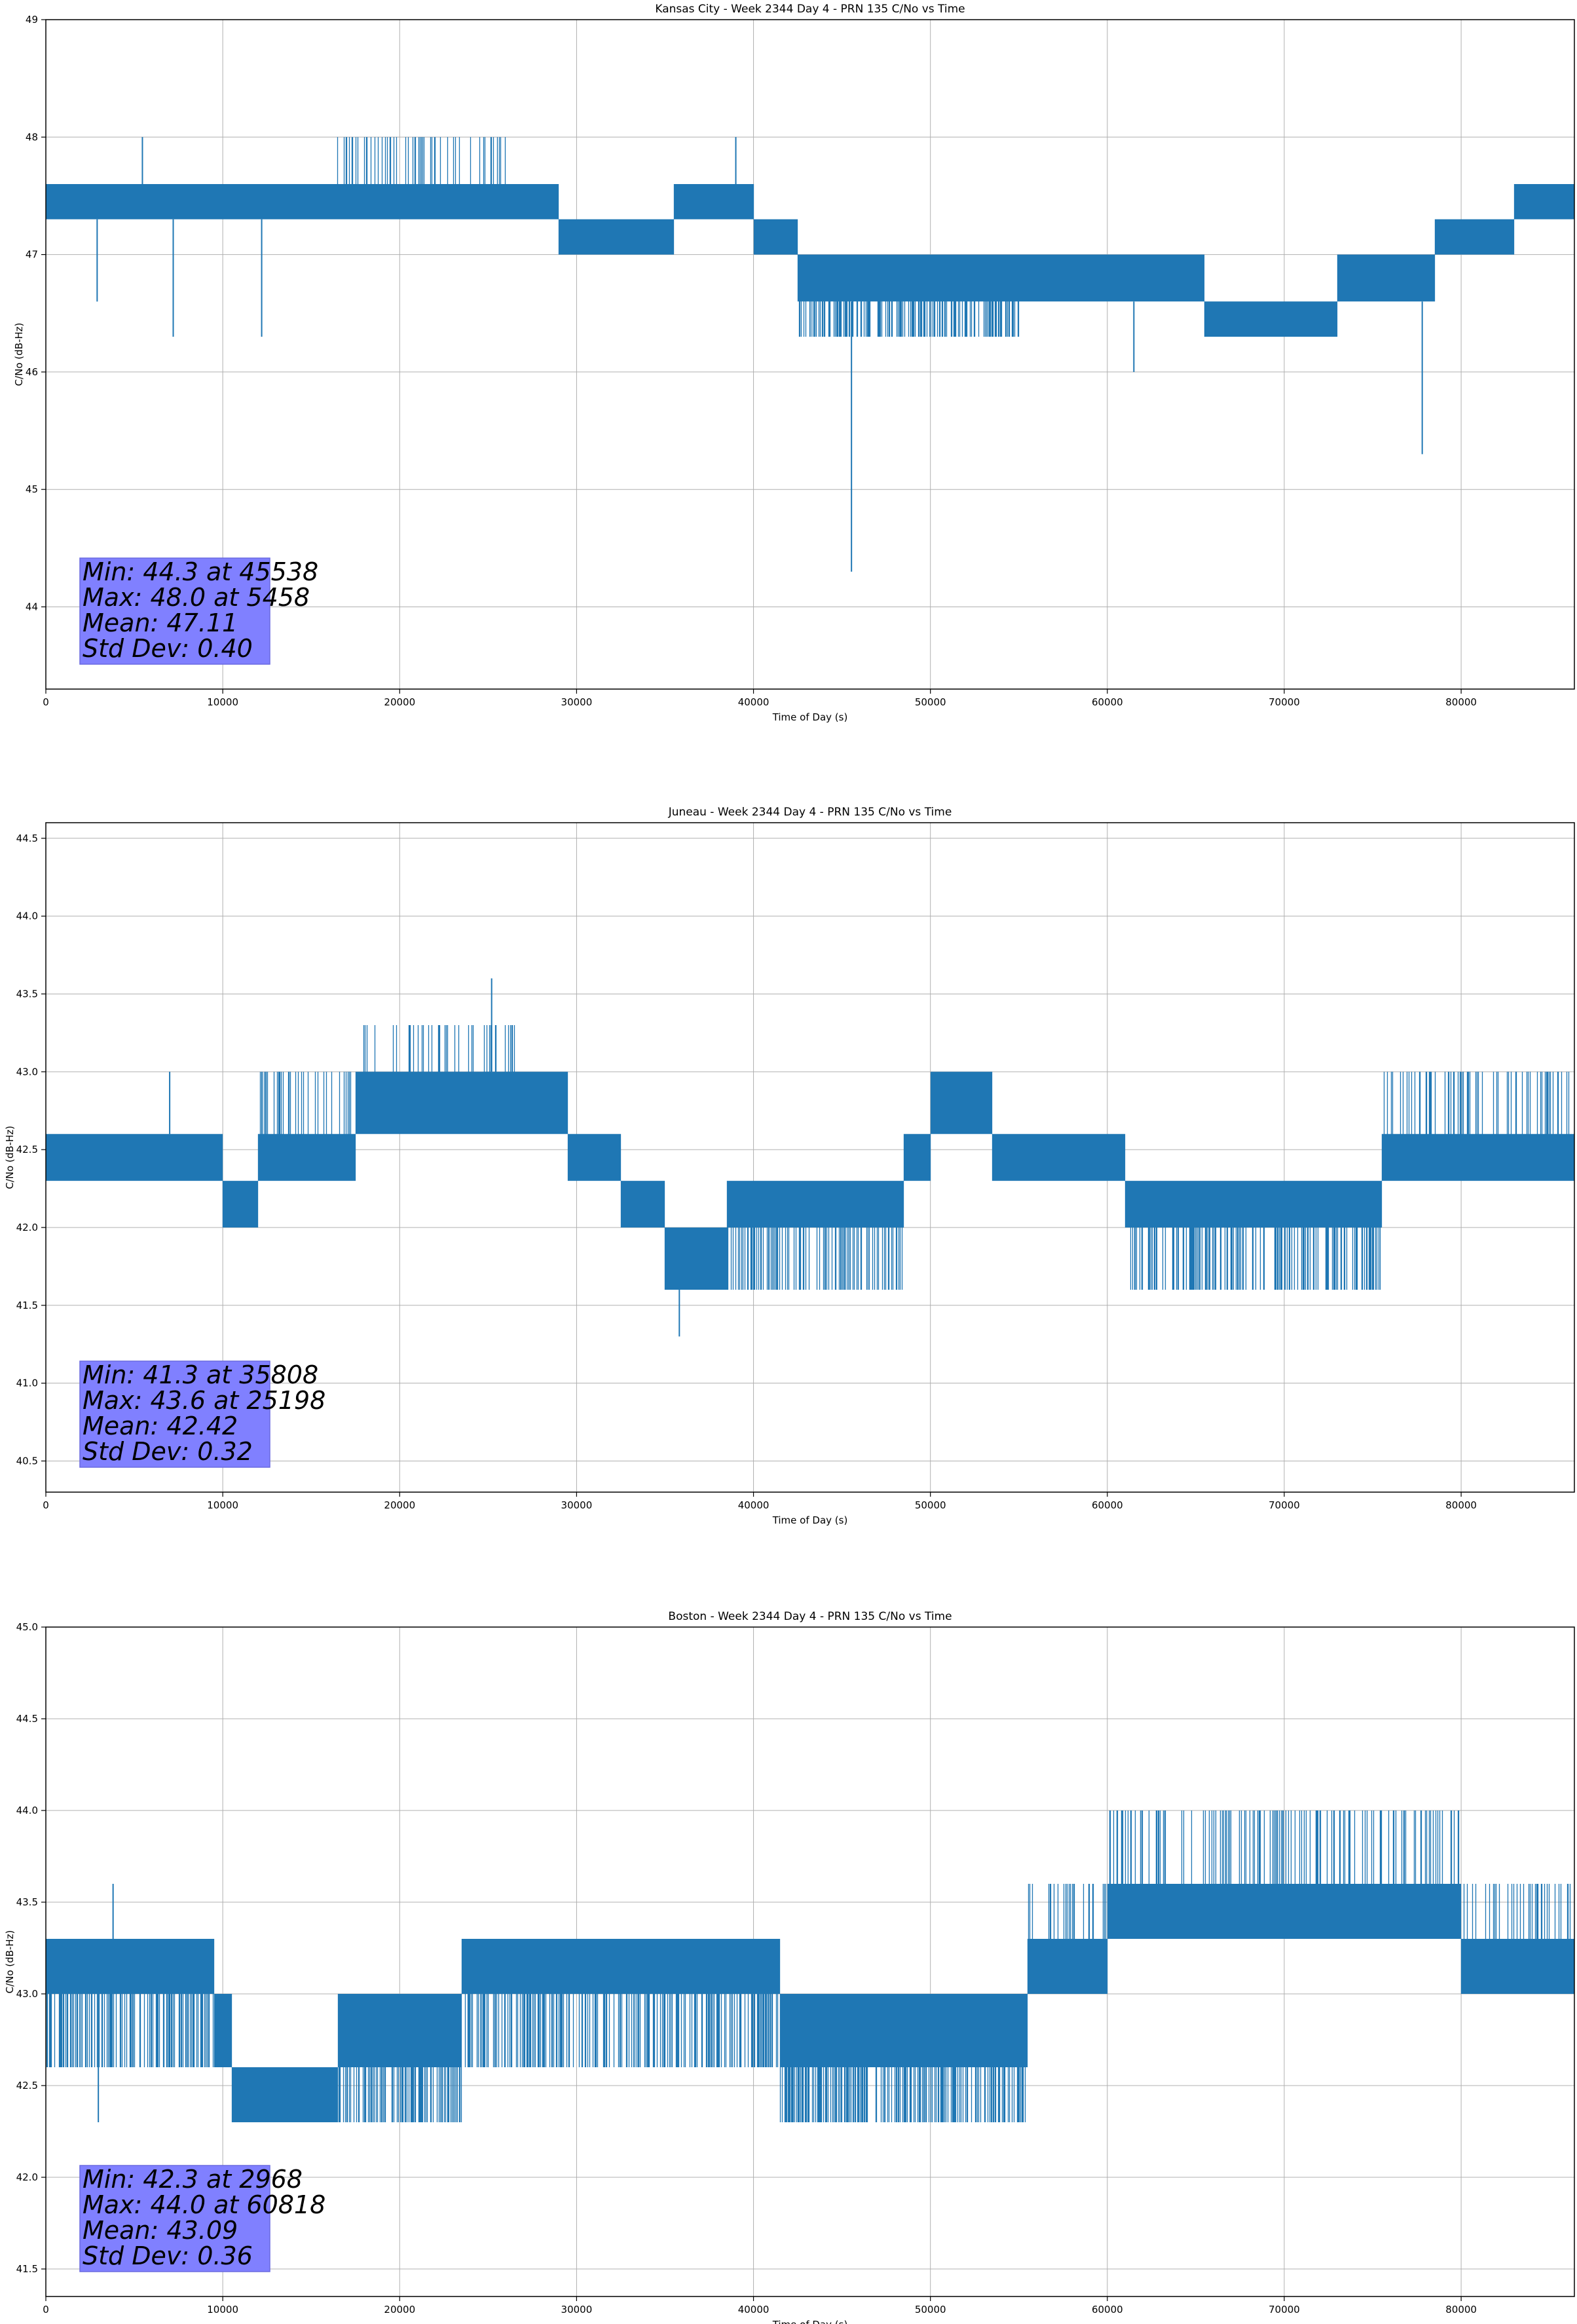  Describe the element at coordinates (200, 1374) in the screenshot. I see `stats-min: Min: 41.3 at 35808` at that location.